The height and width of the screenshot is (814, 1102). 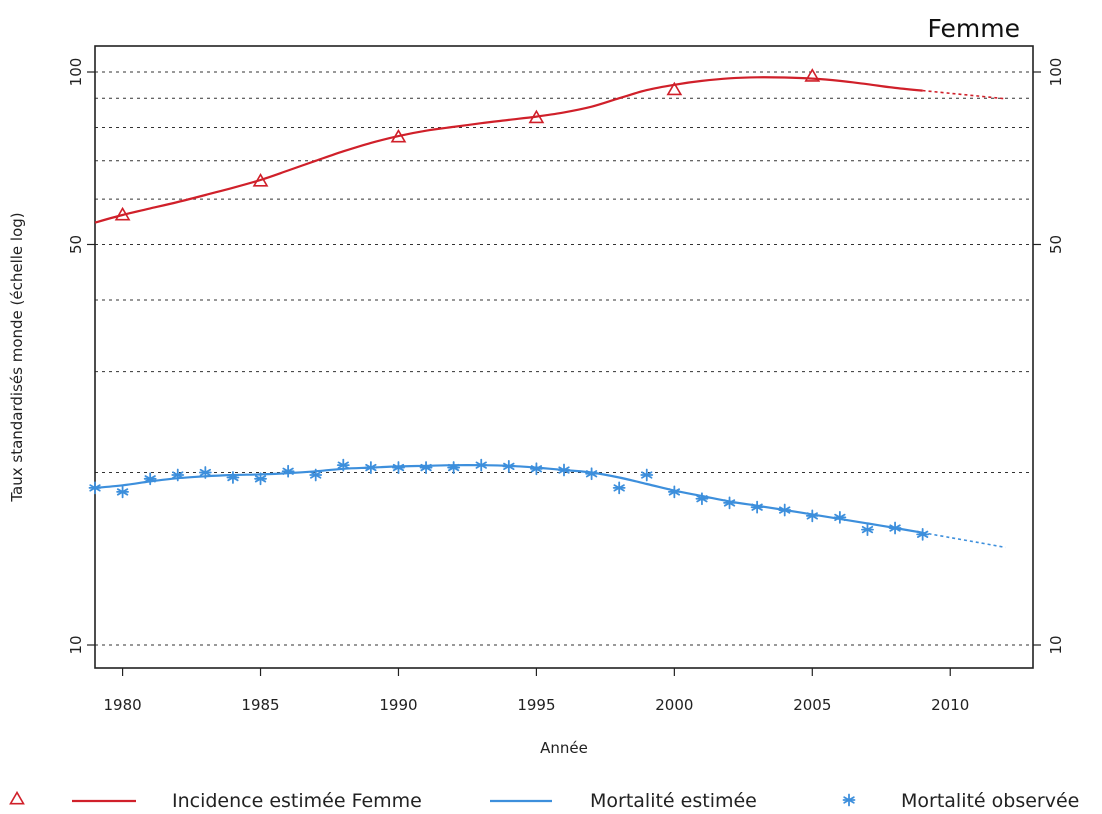 I want to click on series-2-point-1985, so click(x=260, y=180).